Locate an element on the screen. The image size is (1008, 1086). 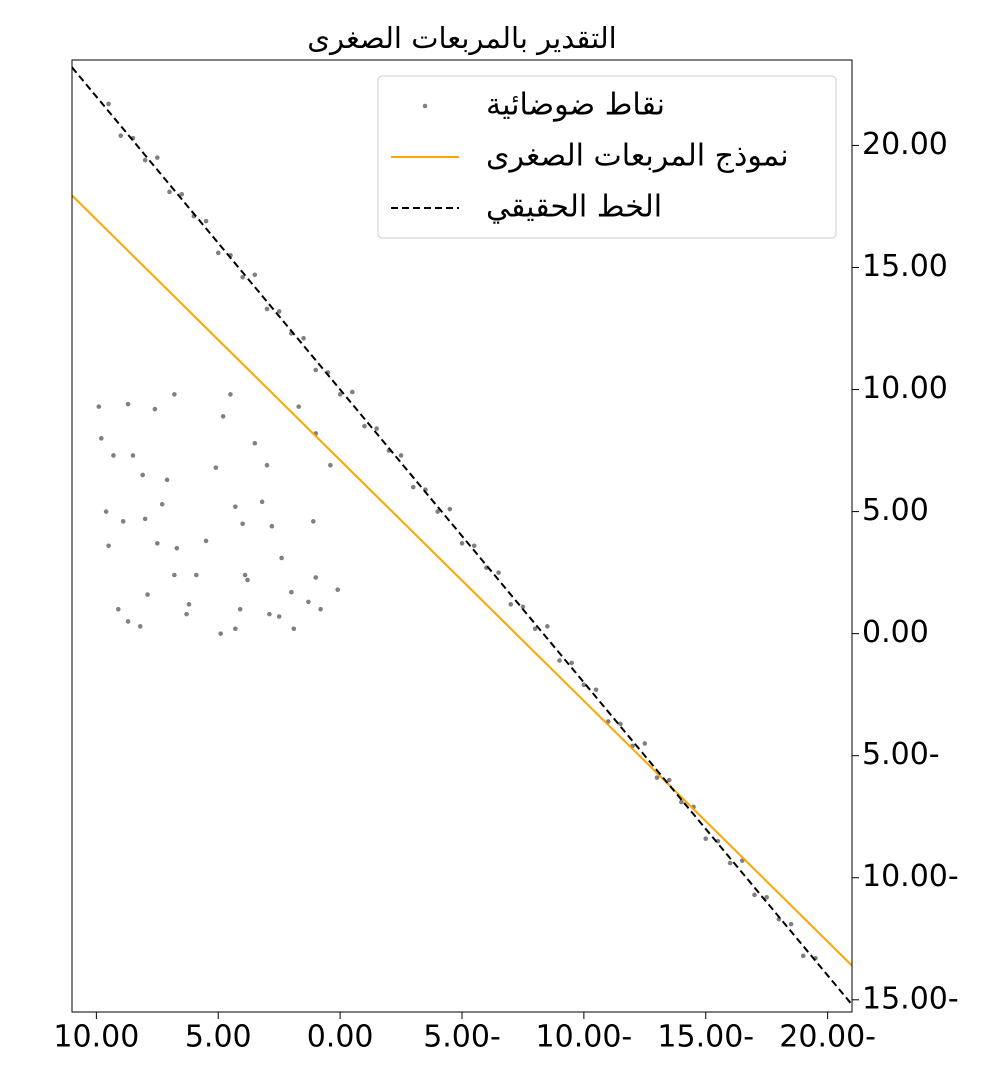
y-tick-label: 5.00- is located at coordinates (901, 754).